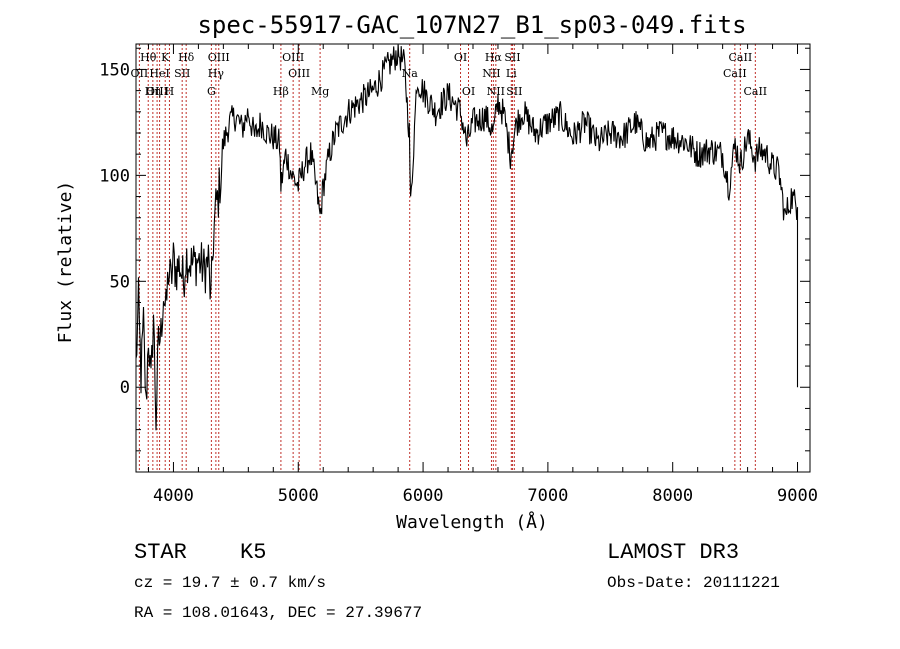  What do you see at coordinates (140, 73) in the screenshot?
I see `line-label: OII` at bounding box center [140, 73].